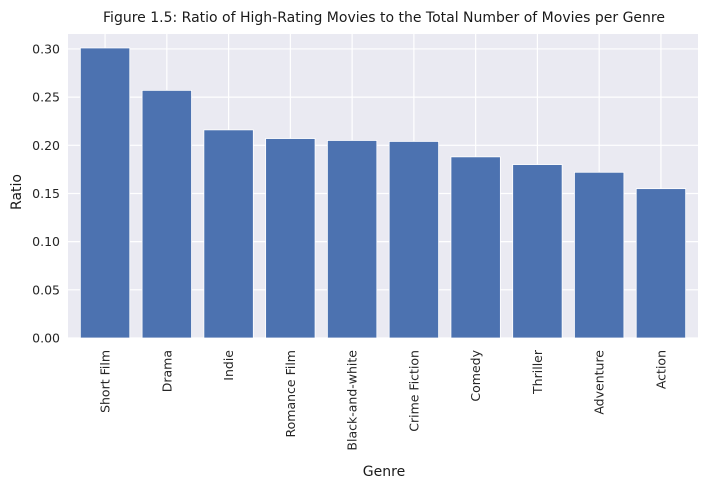  Describe the element at coordinates (537, 372) in the screenshot. I see `x-tick-label: Thriller` at that location.